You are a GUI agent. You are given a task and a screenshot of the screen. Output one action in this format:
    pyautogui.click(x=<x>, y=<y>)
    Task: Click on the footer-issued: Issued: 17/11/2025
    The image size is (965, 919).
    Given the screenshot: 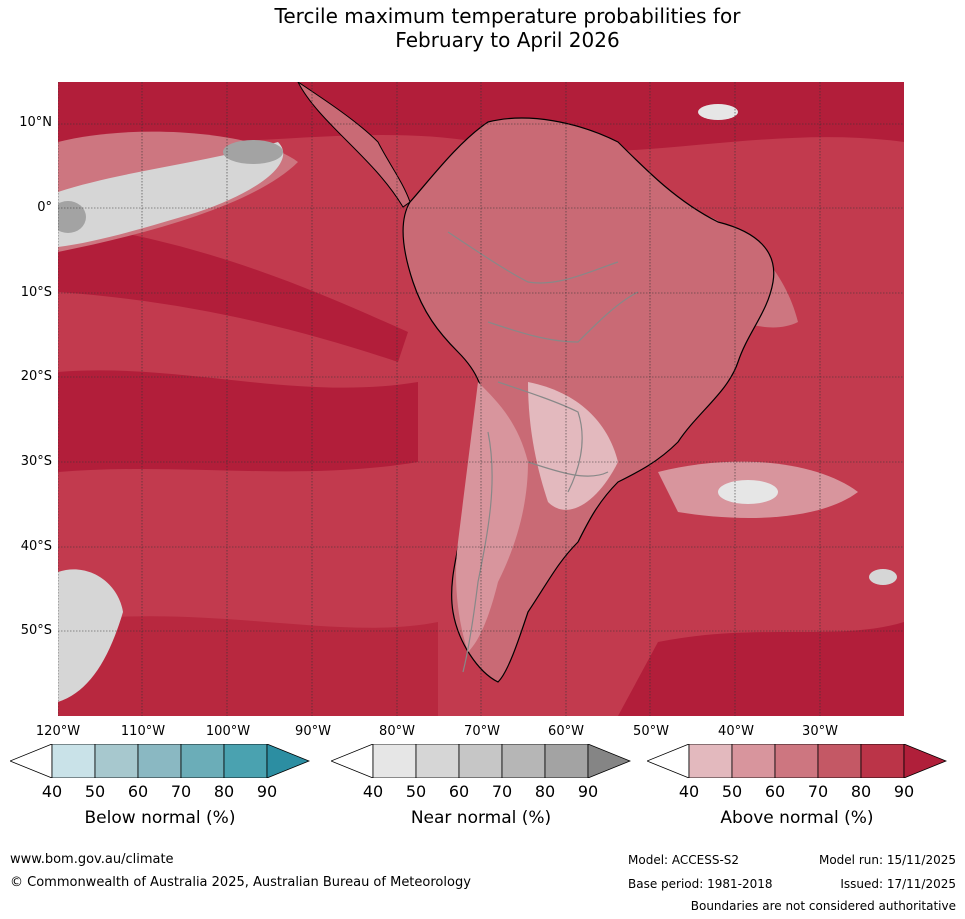 What is the action you would take?
    pyautogui.click(x=898, y=884)
    